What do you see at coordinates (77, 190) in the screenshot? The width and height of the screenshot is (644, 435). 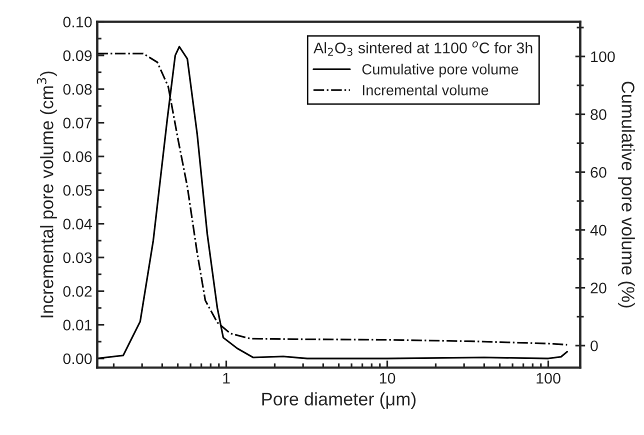 I see `y-tick-label: 0.05` at bounding box center [77, 190].